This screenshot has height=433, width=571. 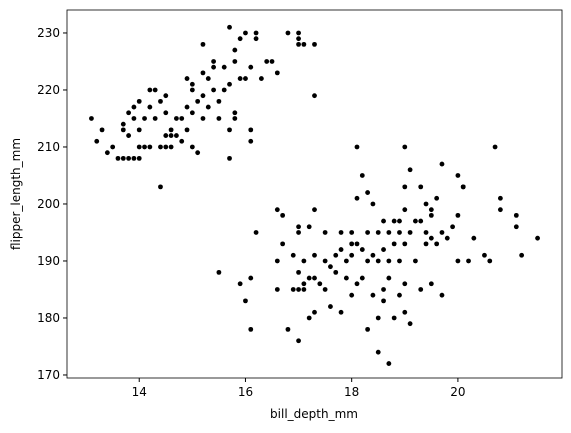 What do you see at coordinates (48, 318) in the screenshot?
I see `y-tick-label: 180` at bounding box center [48, 318].